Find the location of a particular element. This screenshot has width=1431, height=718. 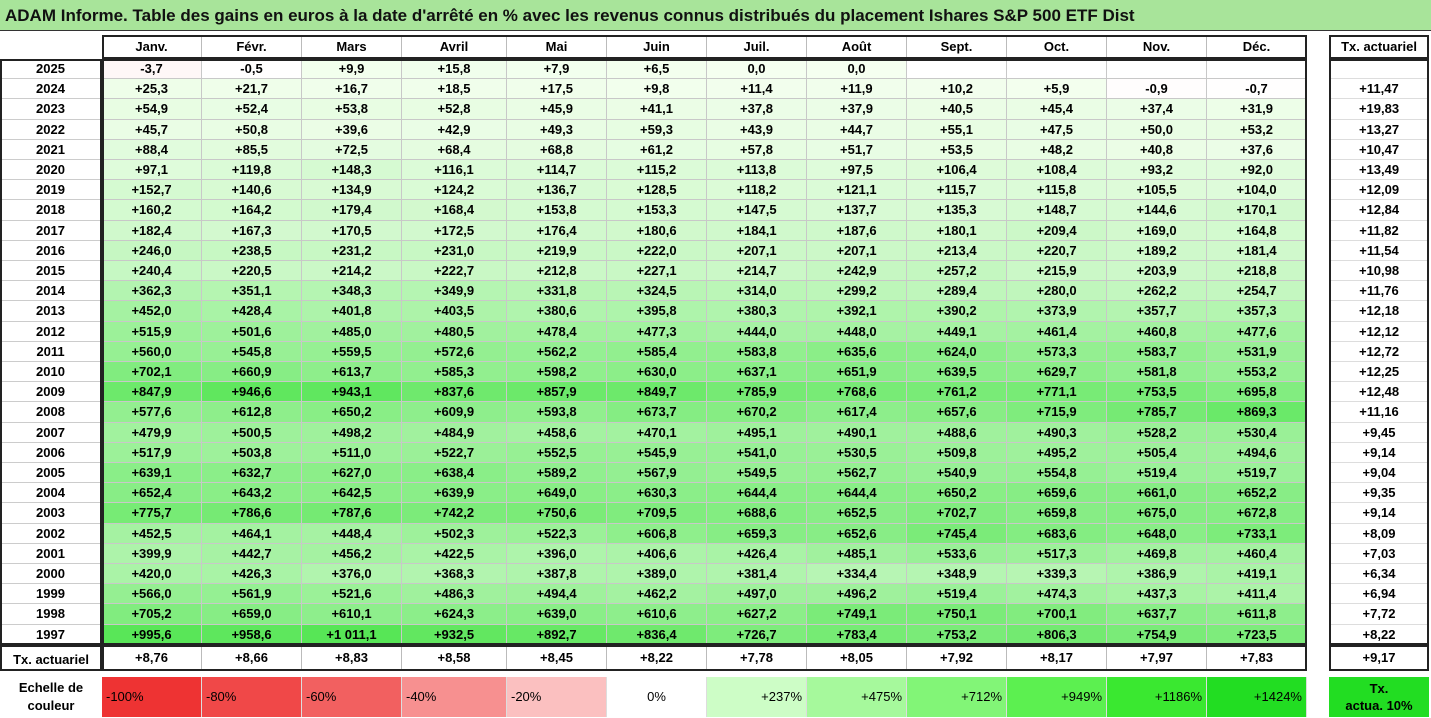

gain-cell: +572,6 is located at coordinates (454, 351).